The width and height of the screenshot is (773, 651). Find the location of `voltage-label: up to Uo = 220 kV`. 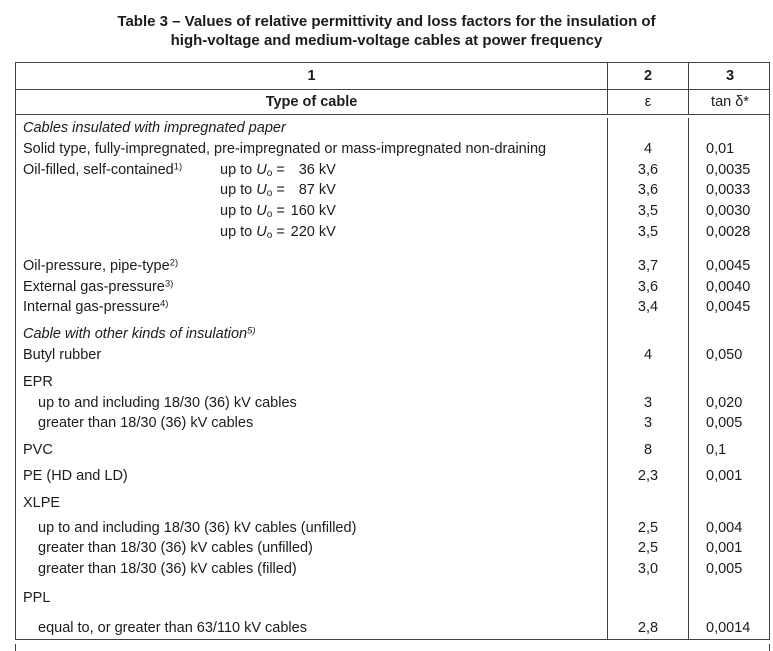

voltage-label: up to Uo = 220 kV is located at coordinates (278, 232).